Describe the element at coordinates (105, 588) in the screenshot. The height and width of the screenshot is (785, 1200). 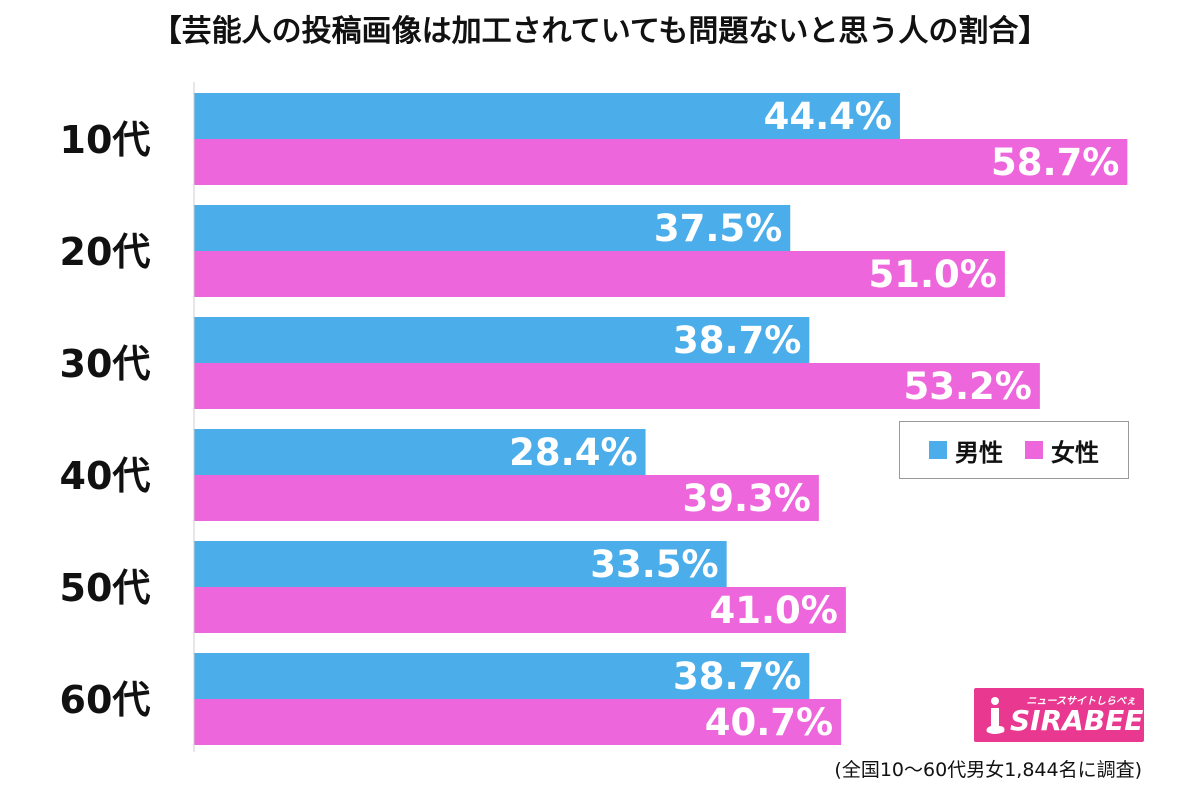
I see `category-label-4: 50代` at that location.